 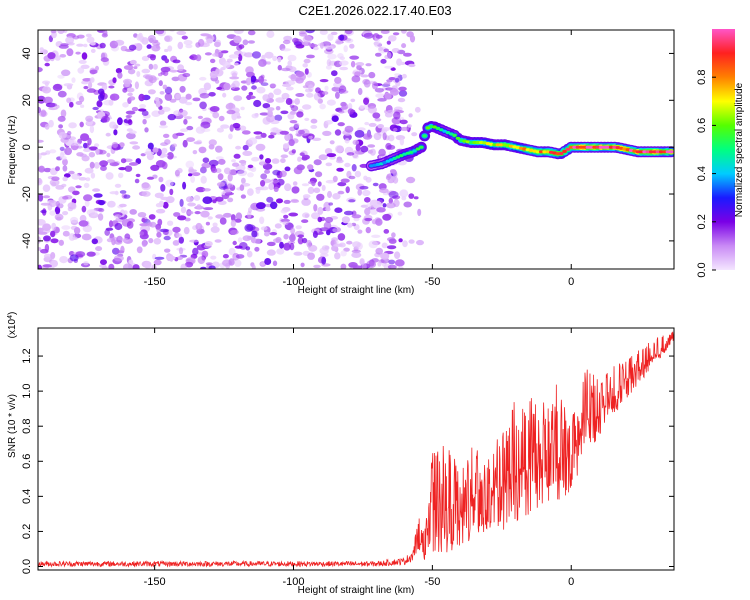 What do you see at coordinates (702, 269) in the screenshot?
I see `colorbar-tick-label: 0.0` at bounding box center [702, 269].